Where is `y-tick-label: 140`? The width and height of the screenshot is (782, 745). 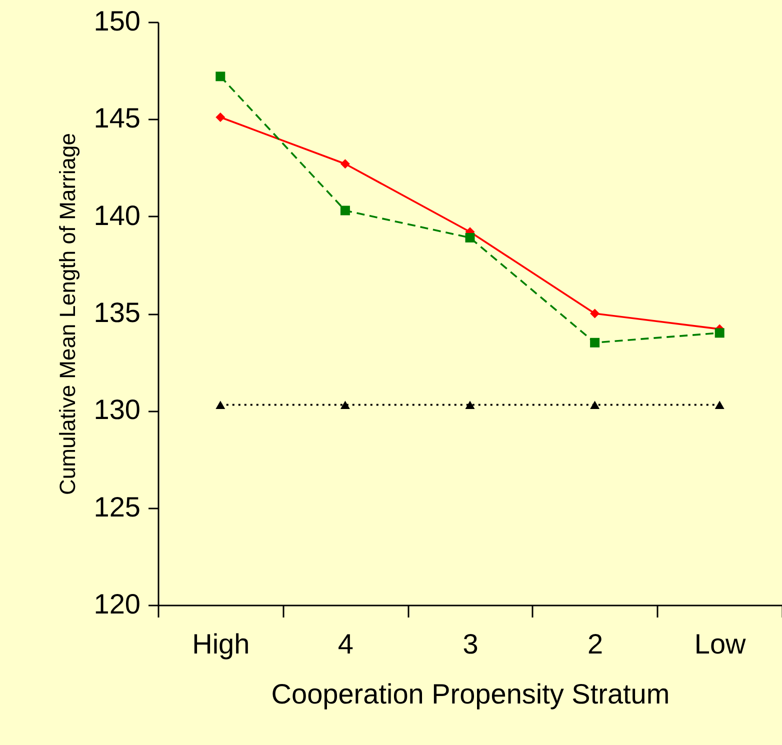 y-tick-label: 140 is located at coordinates (117, 215).